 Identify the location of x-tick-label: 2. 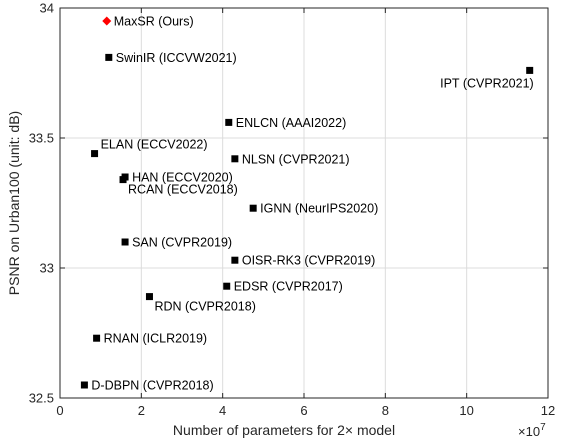
(141, 410).